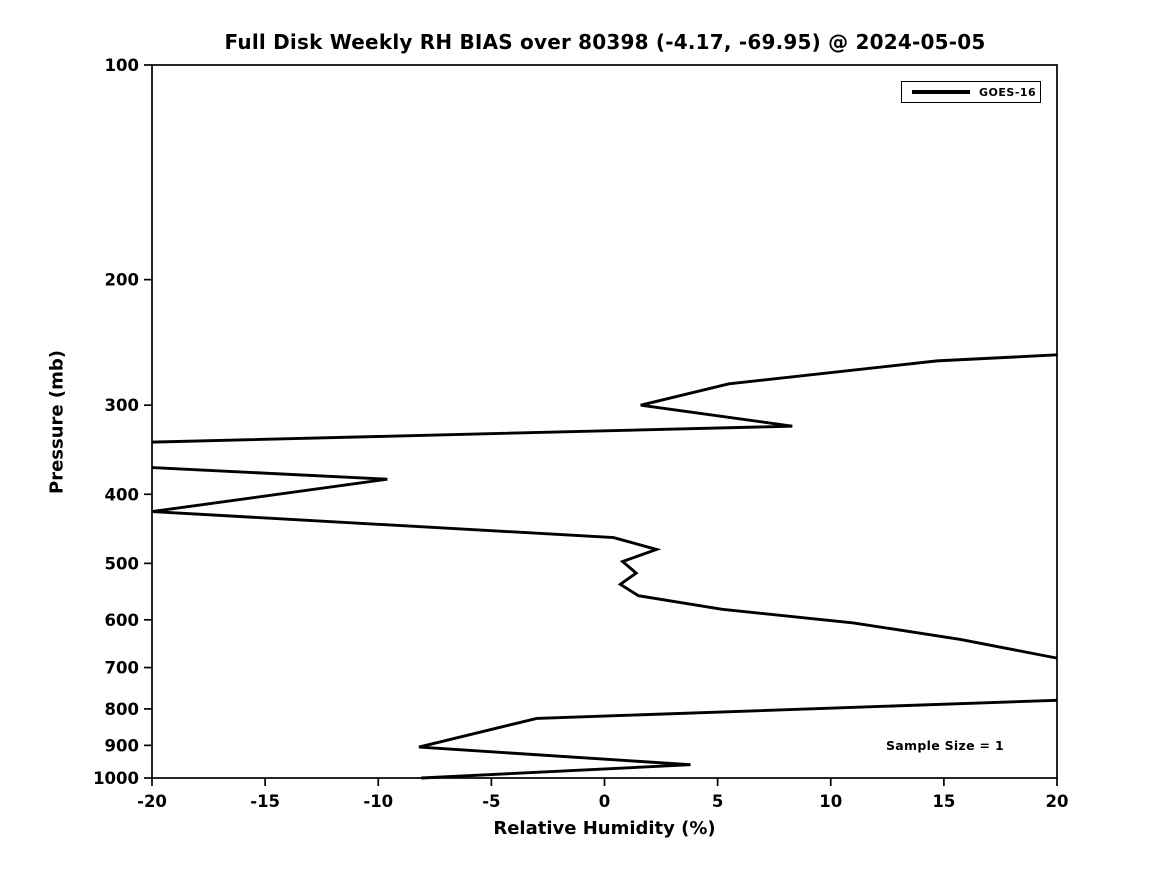 The width and height of the screenshot is (1167, 875). What do you see at coordinates (491, 801) in the screenshot?
I see `x-tick-label: -5` at bounding box center [491, 801].